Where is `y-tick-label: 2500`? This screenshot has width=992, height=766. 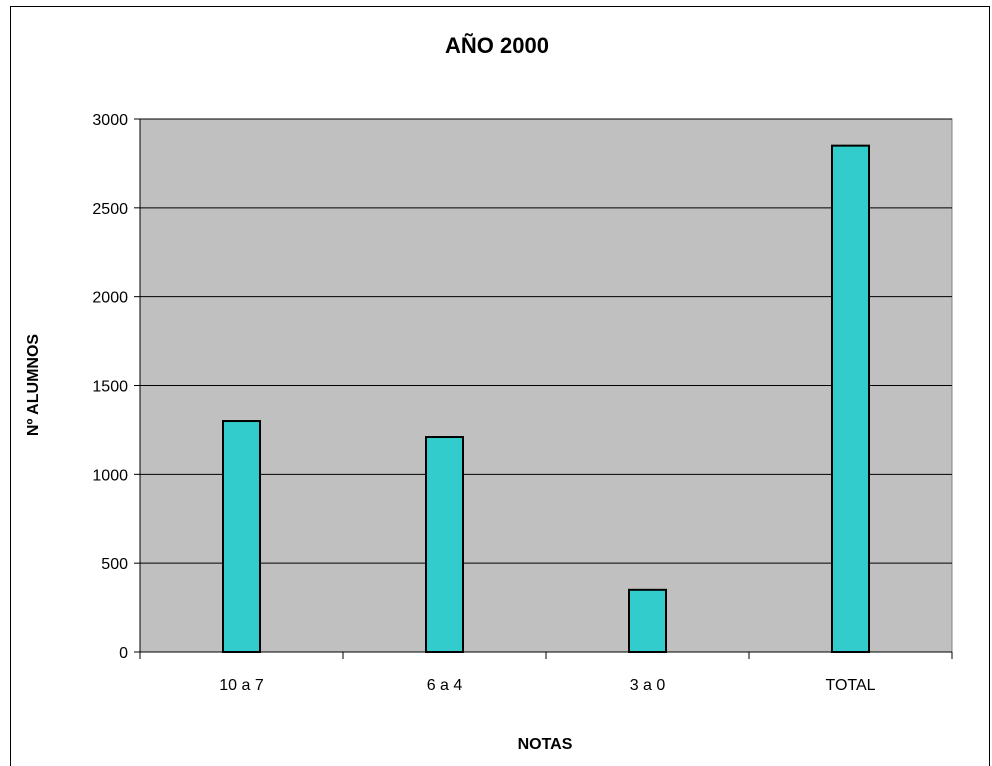
y-tick-label: 2500 is located at coordinates (110, 209).